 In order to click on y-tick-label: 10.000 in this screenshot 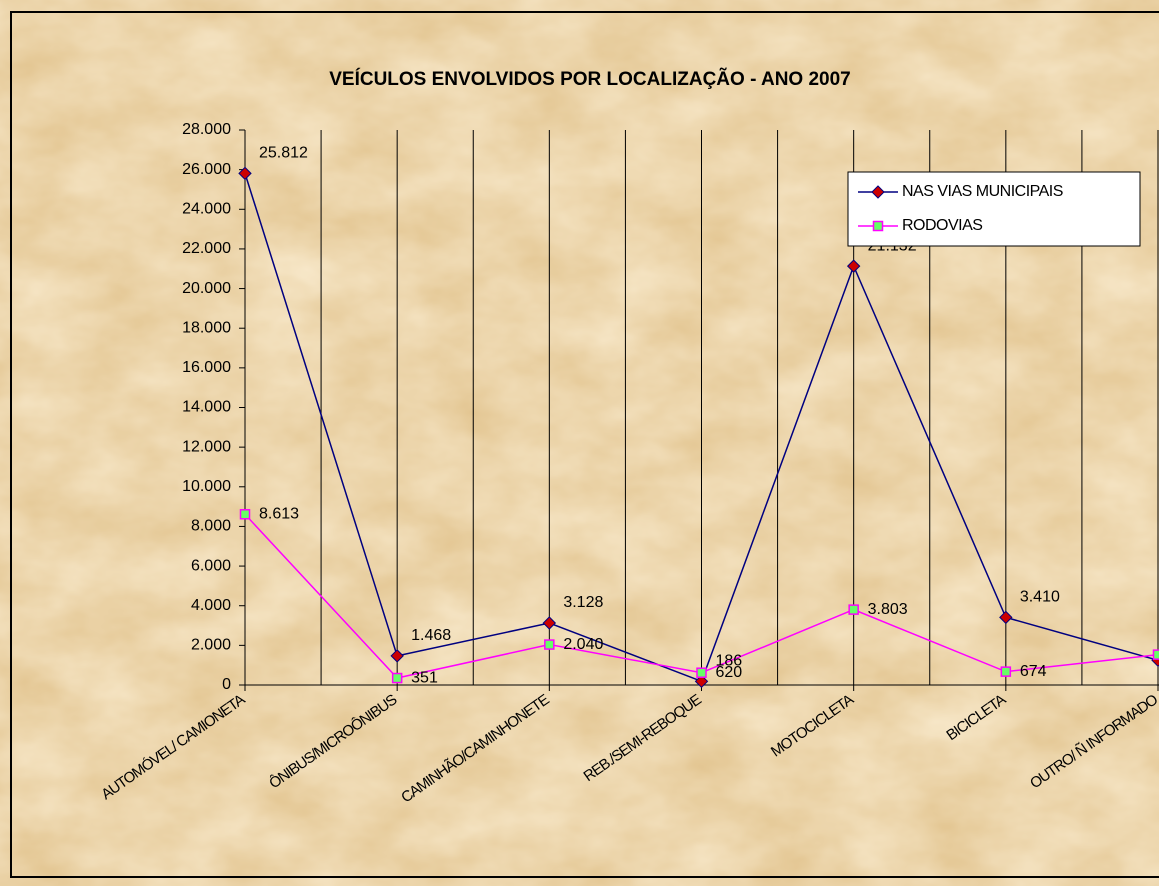, I will do `click(206, 486)`.